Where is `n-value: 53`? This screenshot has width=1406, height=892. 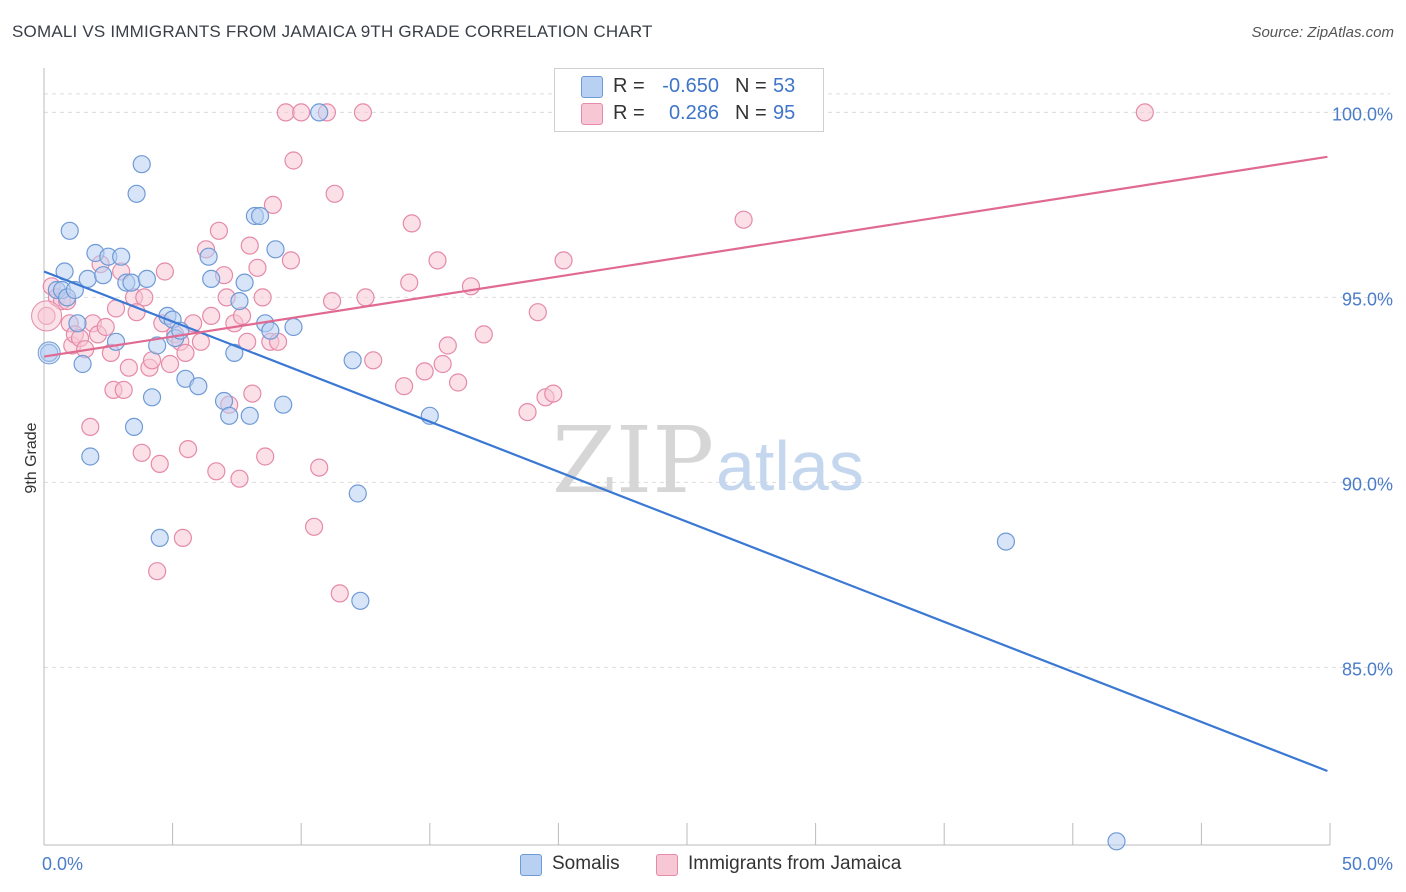
n-value: 53 is located at coordinates (784, 86).